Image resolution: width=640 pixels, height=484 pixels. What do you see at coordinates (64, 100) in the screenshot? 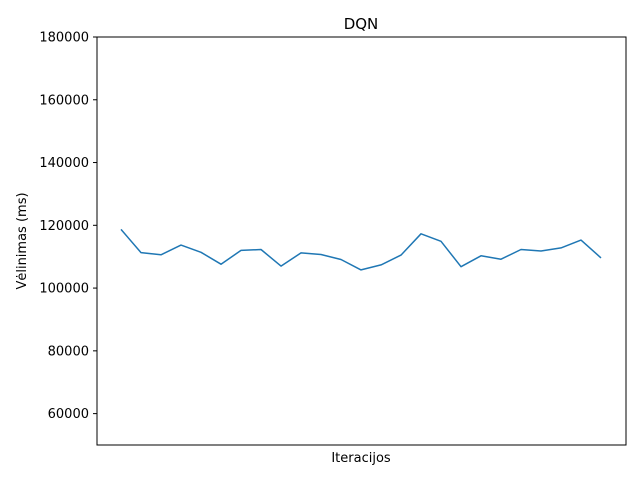
I see `y-tick-label: 160000` at bounding box center [64, 100].